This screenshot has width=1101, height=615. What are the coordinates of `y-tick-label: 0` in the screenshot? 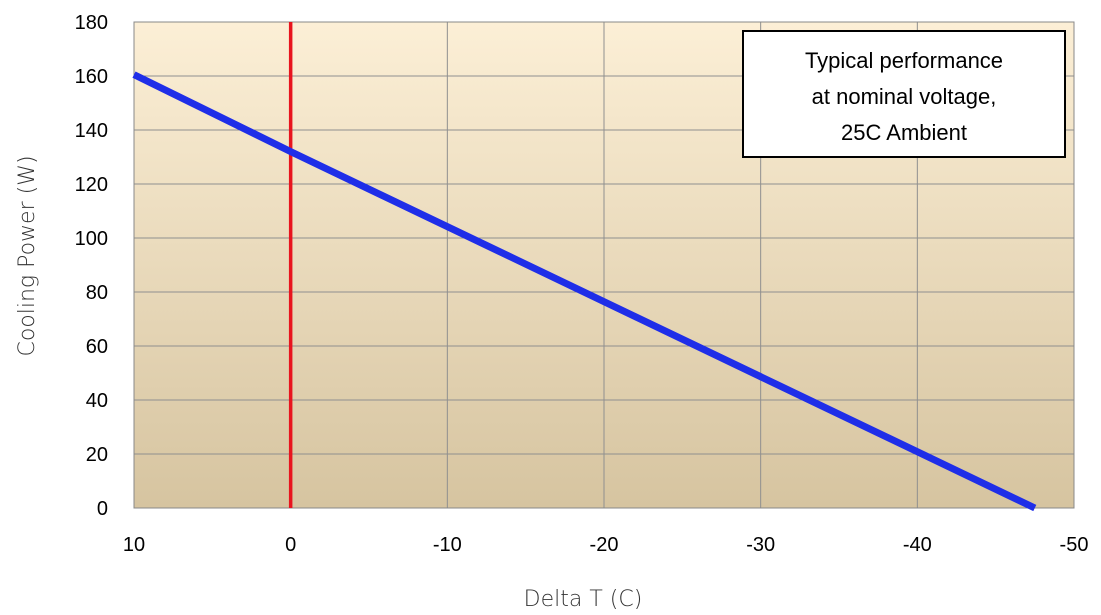 It's located at (102, 509).